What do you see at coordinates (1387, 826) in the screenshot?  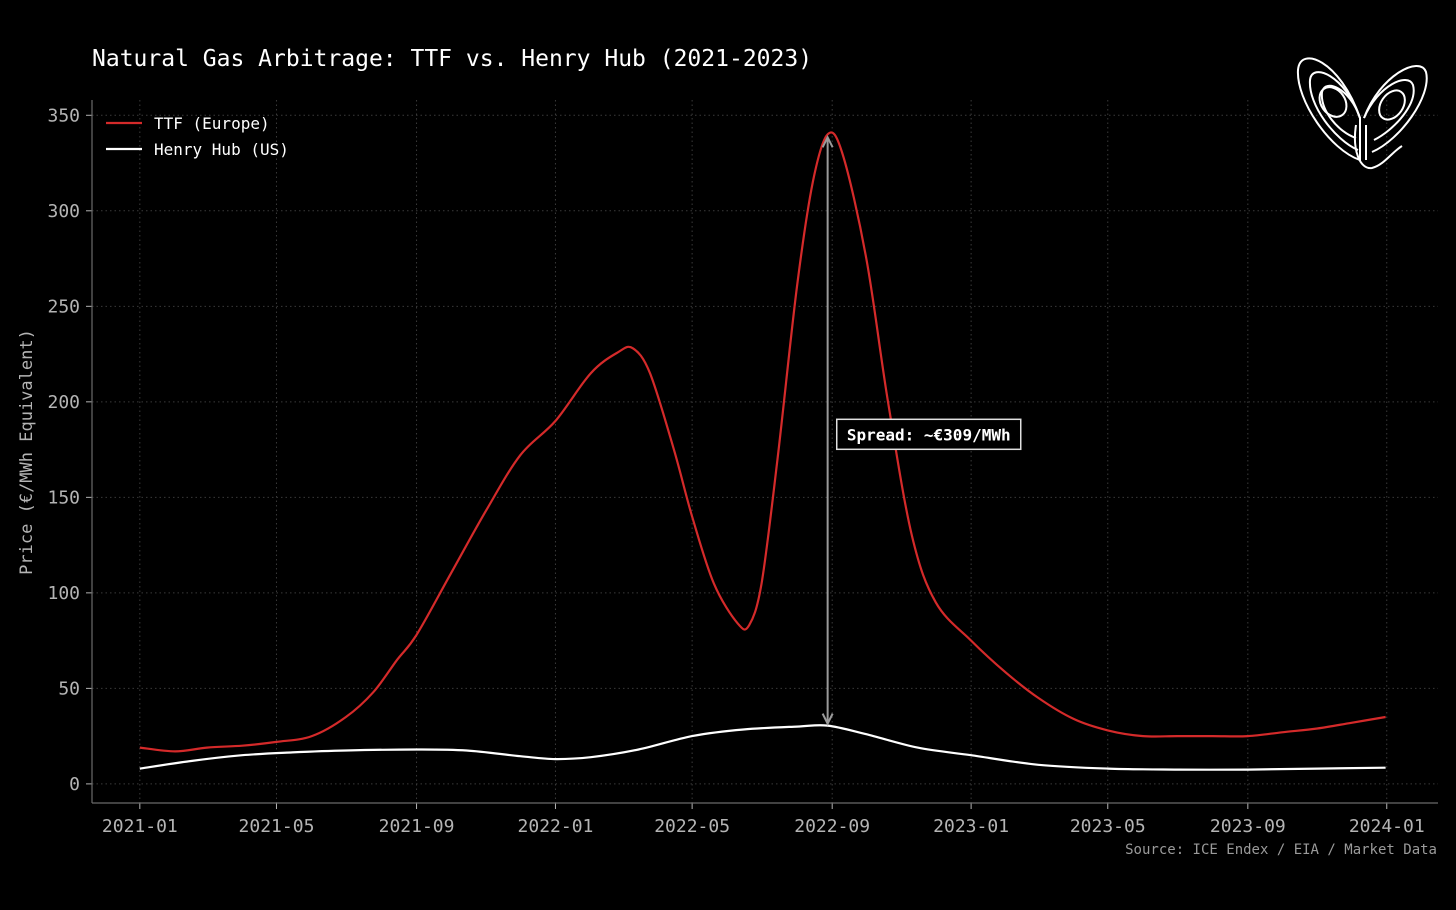 I see `x-tick-label: 2024-01` at bounding box center [1387, 826].